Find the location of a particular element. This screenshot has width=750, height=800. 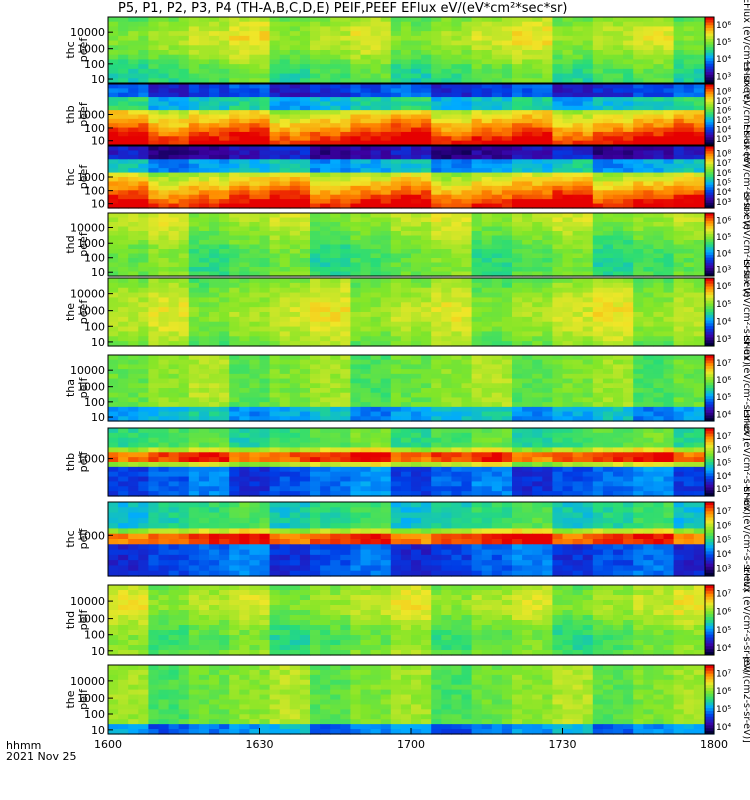

colorbar-tick-label: 10⁶ is located at coordinates (723, 111).